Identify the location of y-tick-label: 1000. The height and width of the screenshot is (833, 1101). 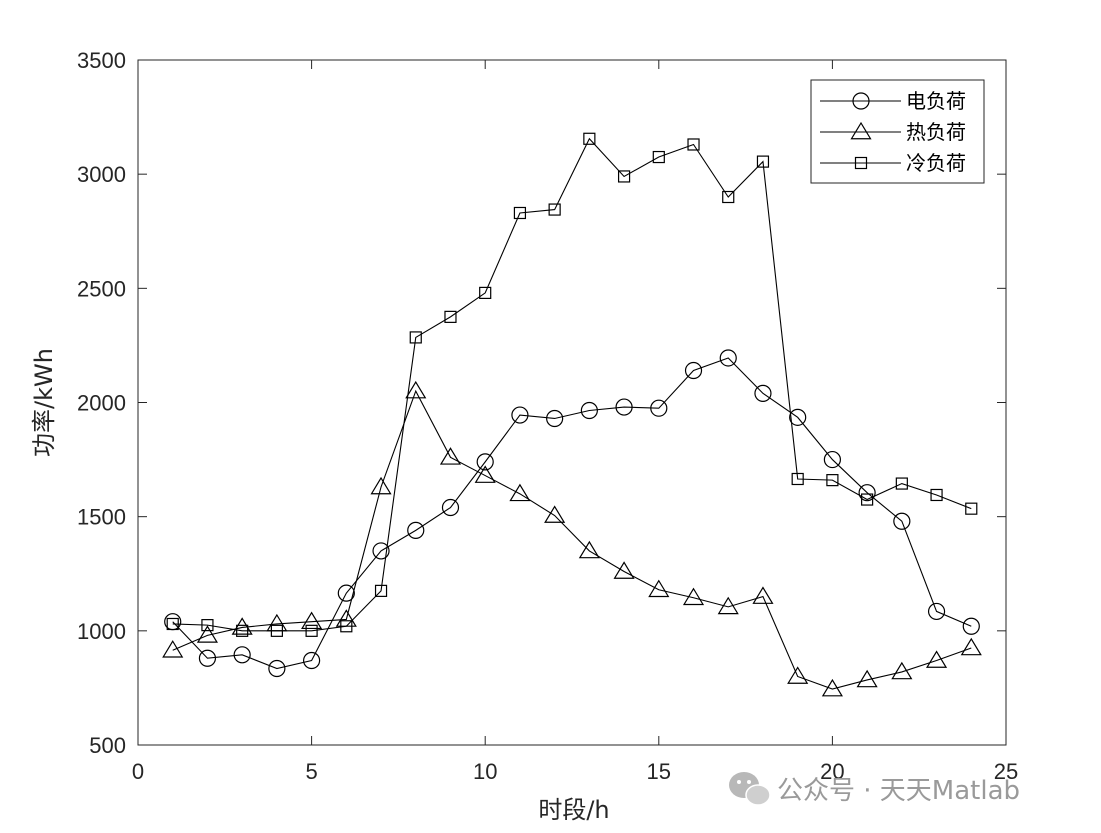
(101, 631).